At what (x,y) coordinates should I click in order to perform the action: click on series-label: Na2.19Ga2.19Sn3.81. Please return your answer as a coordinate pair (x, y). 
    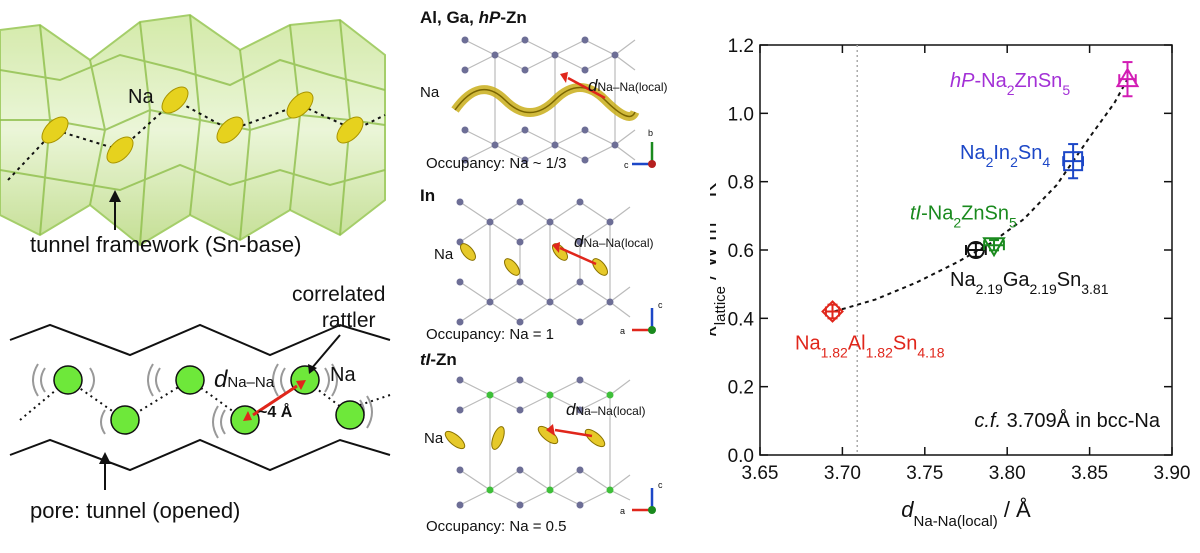
    Looking at the image, I should click on (1029, 283).